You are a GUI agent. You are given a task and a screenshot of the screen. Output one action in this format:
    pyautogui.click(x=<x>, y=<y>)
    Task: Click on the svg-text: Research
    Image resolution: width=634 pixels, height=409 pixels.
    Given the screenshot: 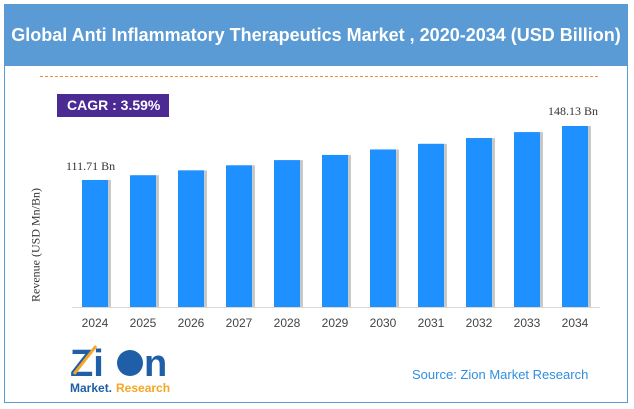 What is the action you would take?
    pyautogui.click(x=143, y=388)
    